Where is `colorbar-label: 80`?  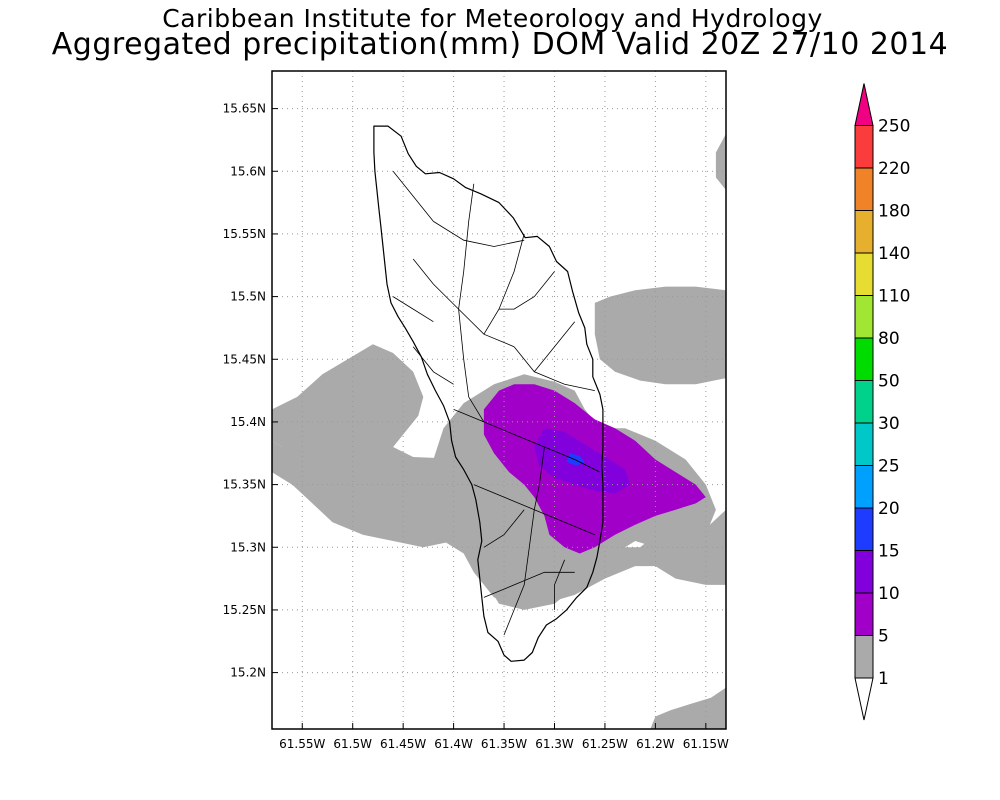 colorbar-label: 80 is located at coordinates (889, 339).